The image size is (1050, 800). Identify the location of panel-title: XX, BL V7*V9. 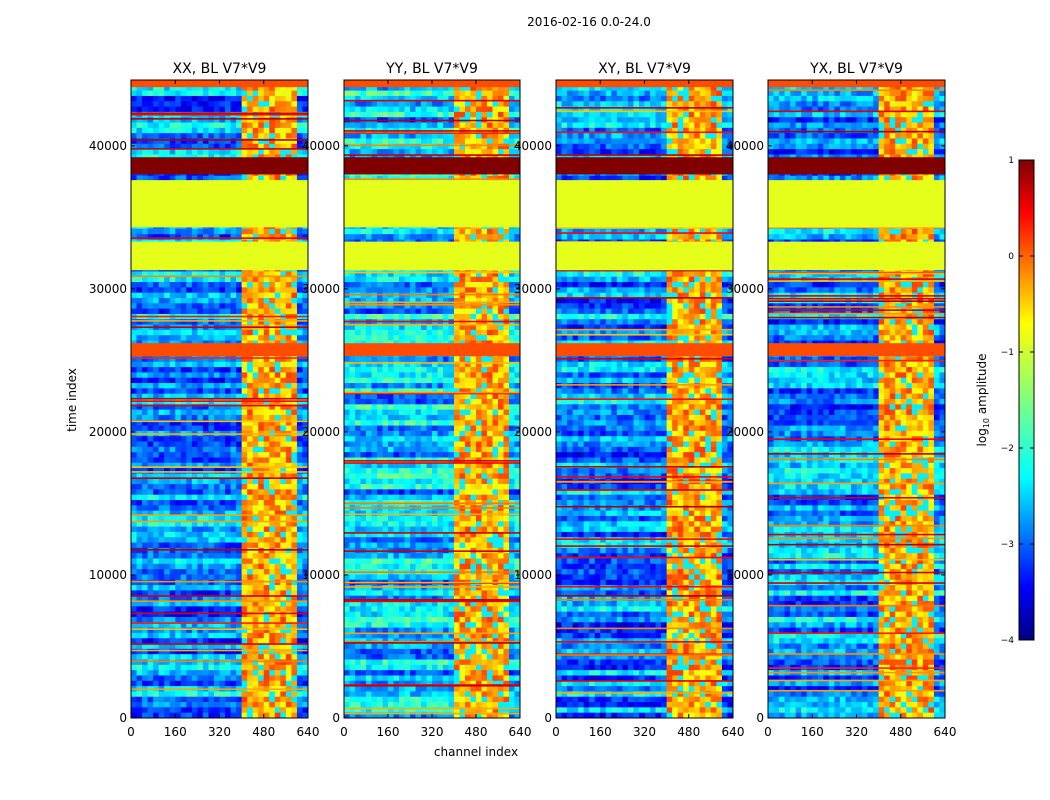
(220, 69).